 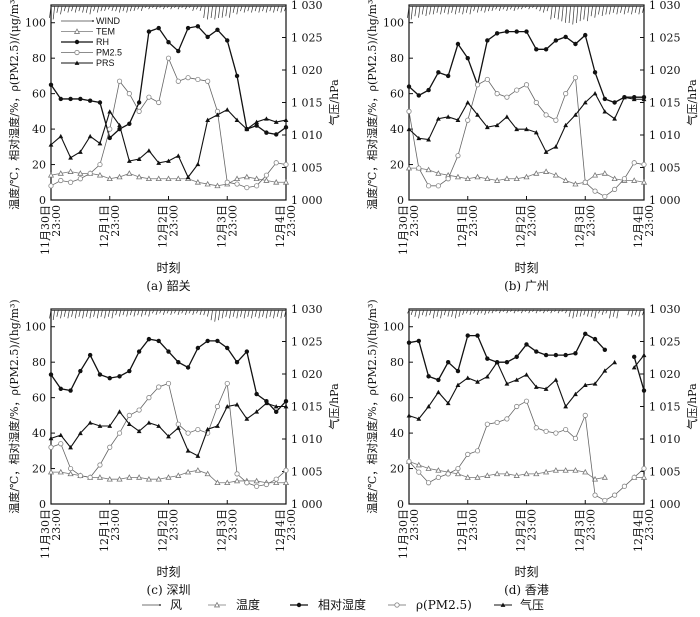 I want to click on x-axis-label: 时刻, so click(x=168, y=268).